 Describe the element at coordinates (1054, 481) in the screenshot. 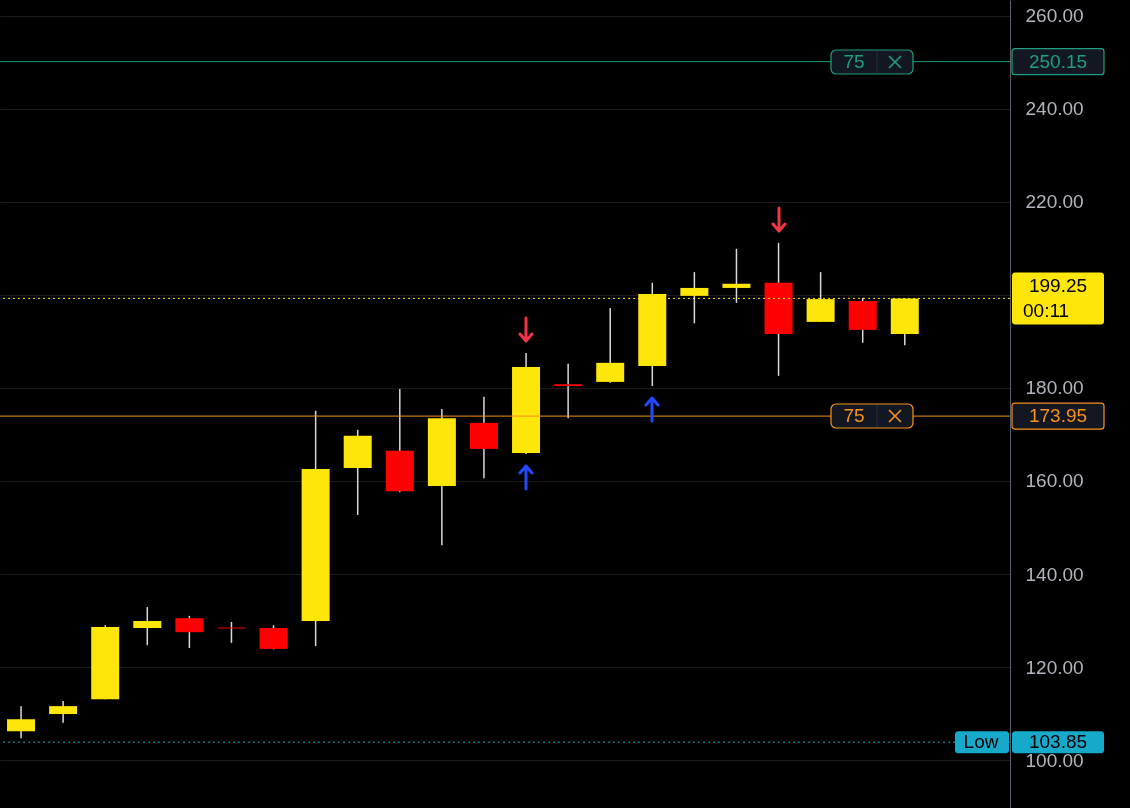

I see `y-tick-label: 160.00` at that location.